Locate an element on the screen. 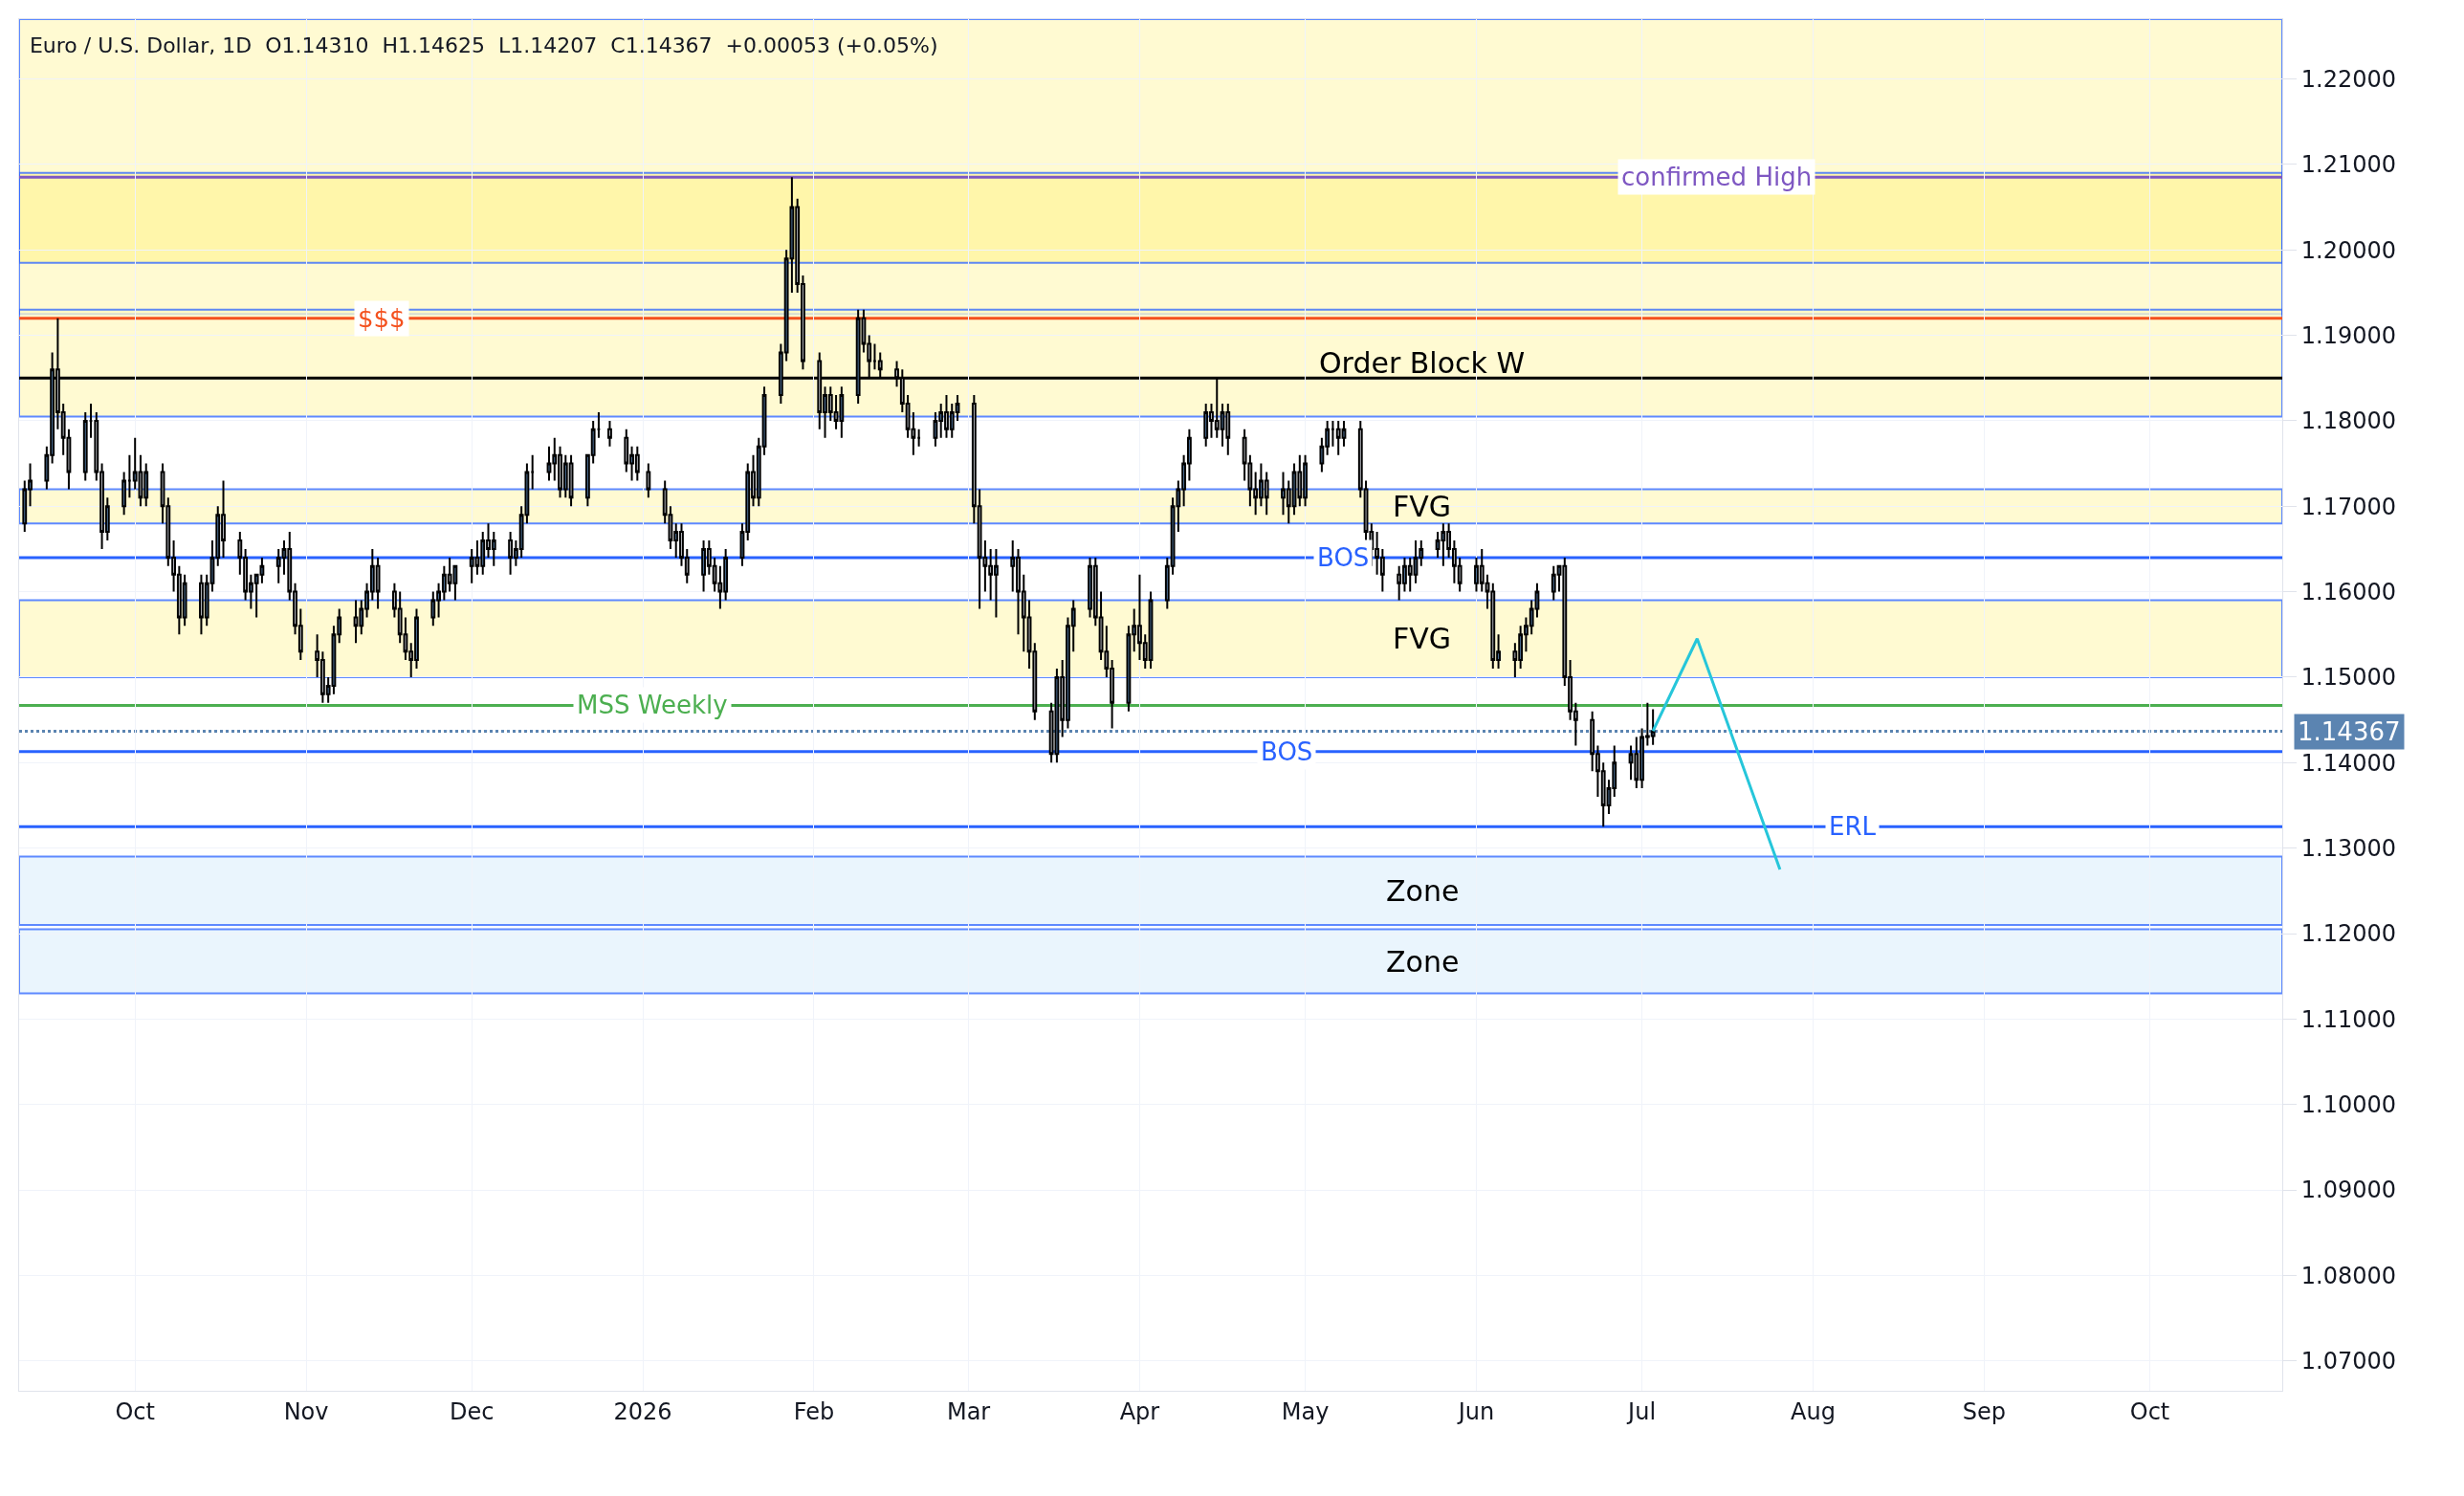 The width and height of the screenshot is (2464, 1496). ref-line-label: MSS Weekly is located at coordinates (652, 705).